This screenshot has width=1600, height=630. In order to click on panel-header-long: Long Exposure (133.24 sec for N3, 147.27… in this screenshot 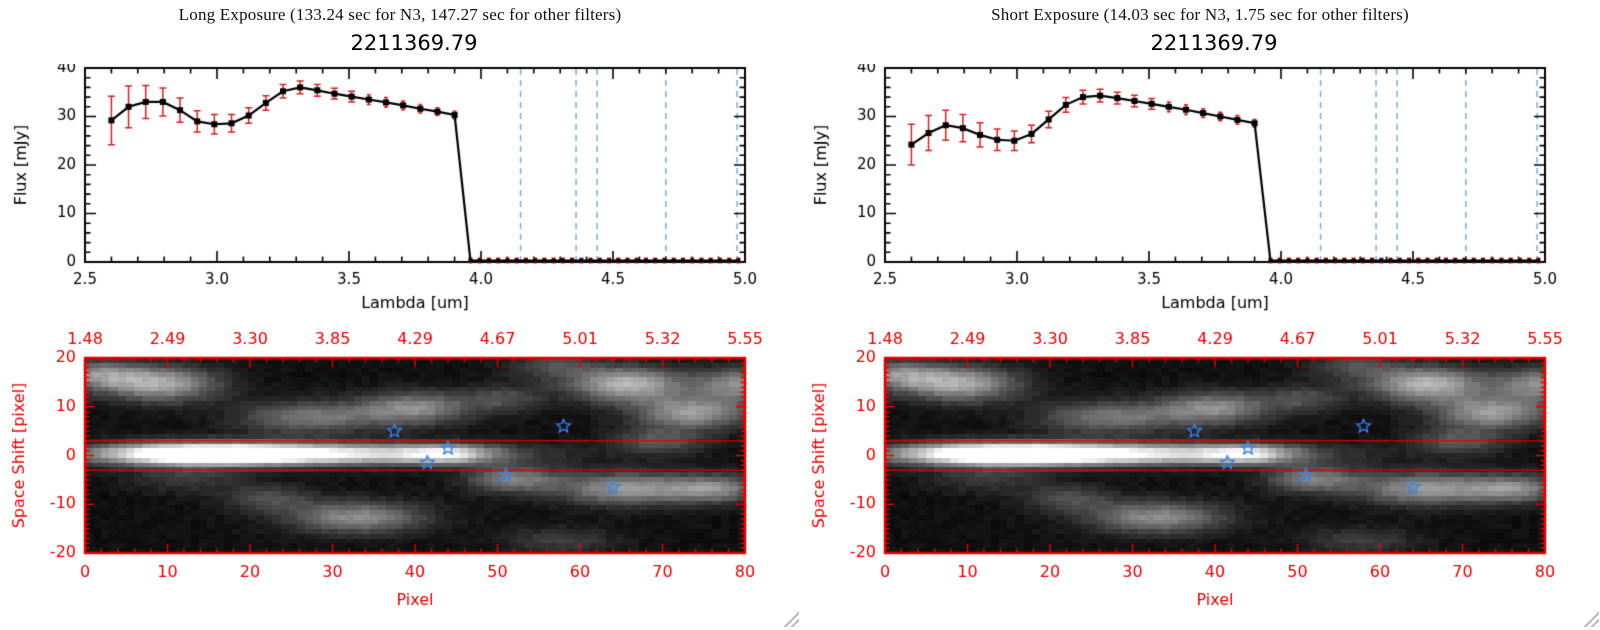, I will do `click(400, 14)`.